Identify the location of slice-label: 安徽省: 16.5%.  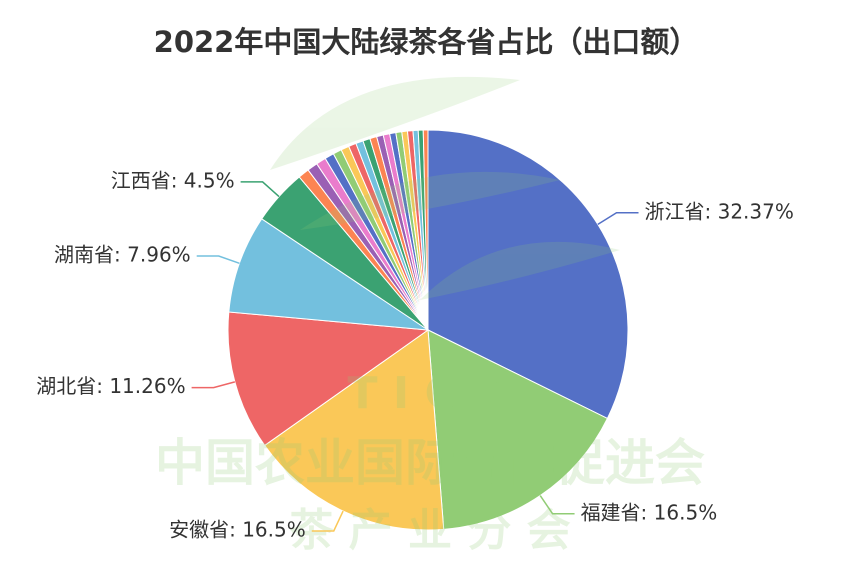
(237, 530).